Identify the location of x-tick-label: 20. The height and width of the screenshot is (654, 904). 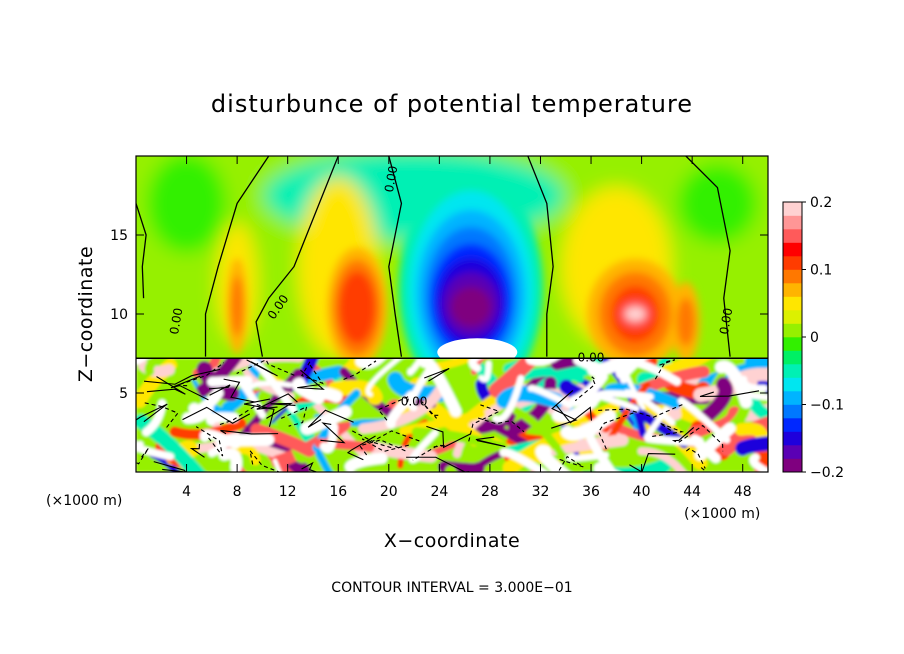
(389, 492).